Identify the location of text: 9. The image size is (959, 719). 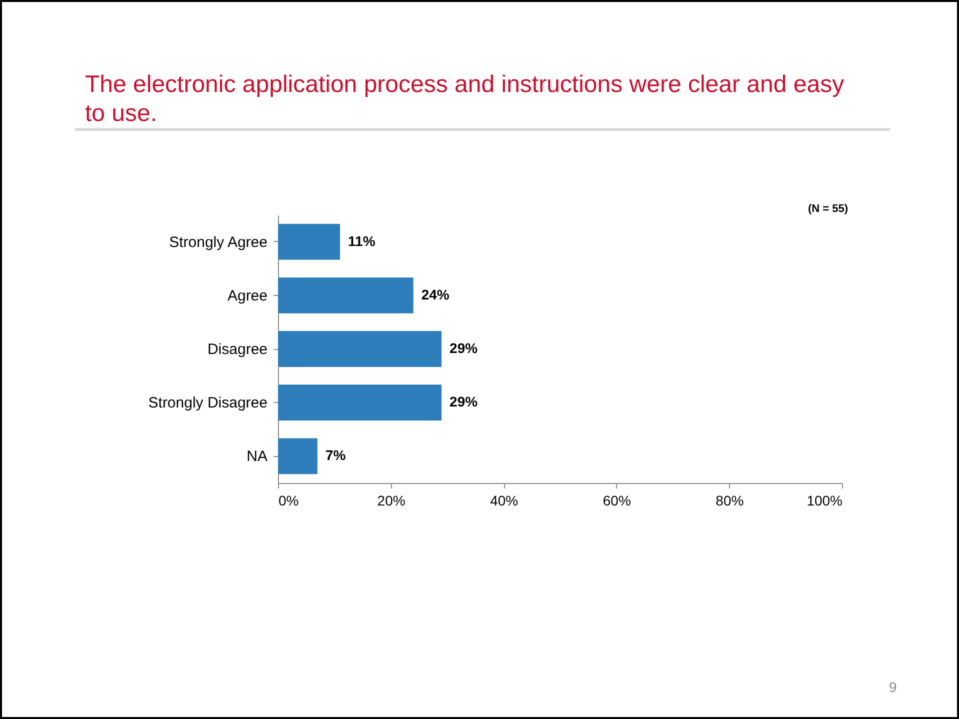
(893, 687).